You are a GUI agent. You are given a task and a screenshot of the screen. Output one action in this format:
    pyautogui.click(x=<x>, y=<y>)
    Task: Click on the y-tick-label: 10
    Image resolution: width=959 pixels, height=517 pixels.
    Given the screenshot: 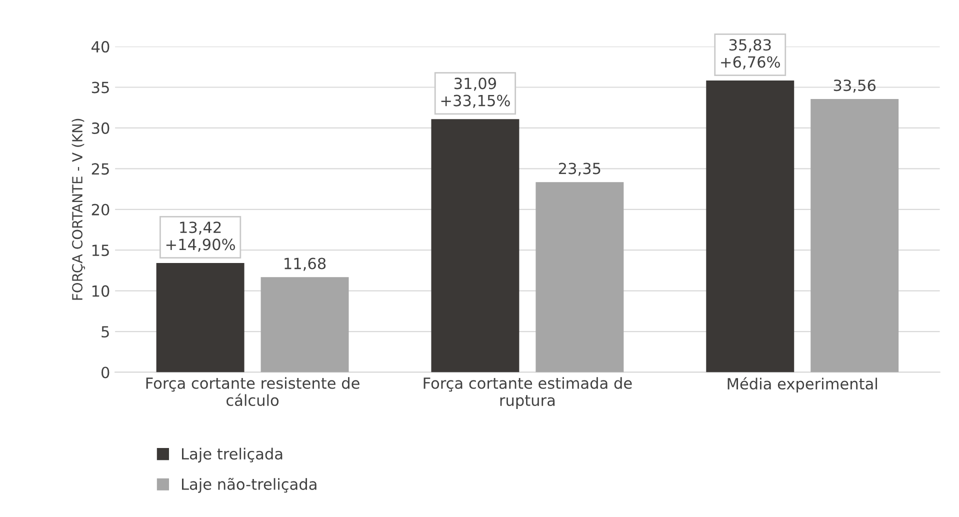 What is the action you would take?
    pyautogui.click(x=101, y=291)
    